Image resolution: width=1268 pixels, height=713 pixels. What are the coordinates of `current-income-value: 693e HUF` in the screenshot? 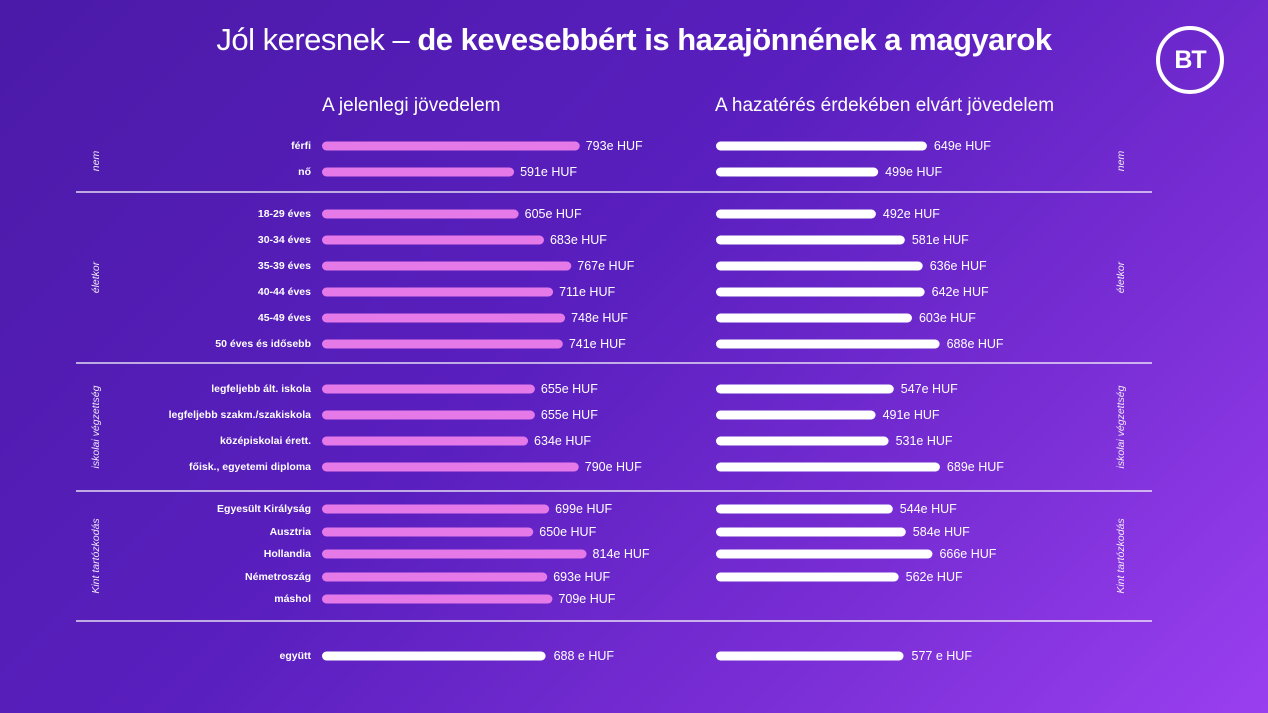 It's located at (581, 577).